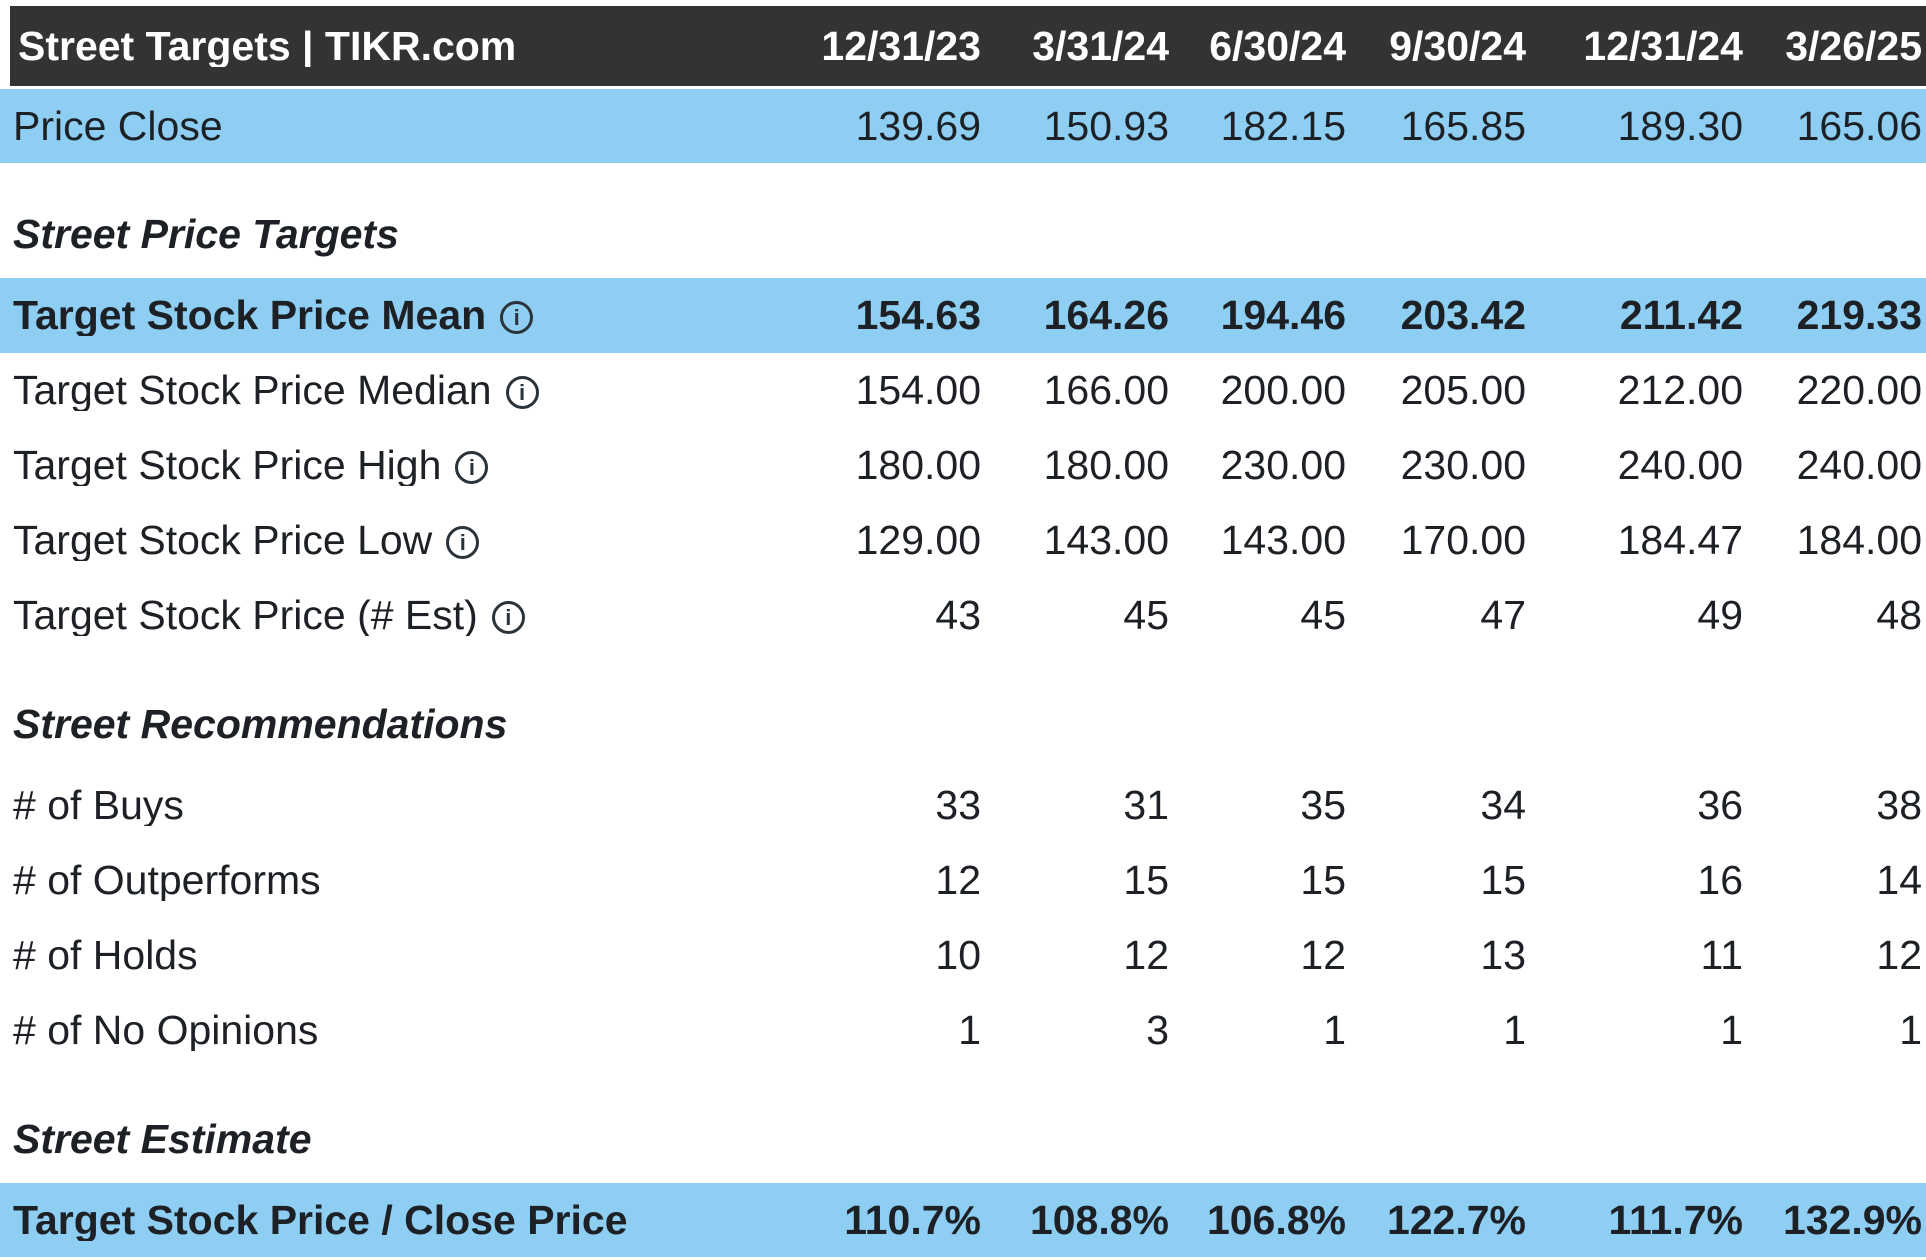 This screenshot has width=1926, height=1260. What do you see at coordinates (390, 1030) in the screenshot?
I see `row-label: # of No Opinions` at bounding box center [390, 1030].